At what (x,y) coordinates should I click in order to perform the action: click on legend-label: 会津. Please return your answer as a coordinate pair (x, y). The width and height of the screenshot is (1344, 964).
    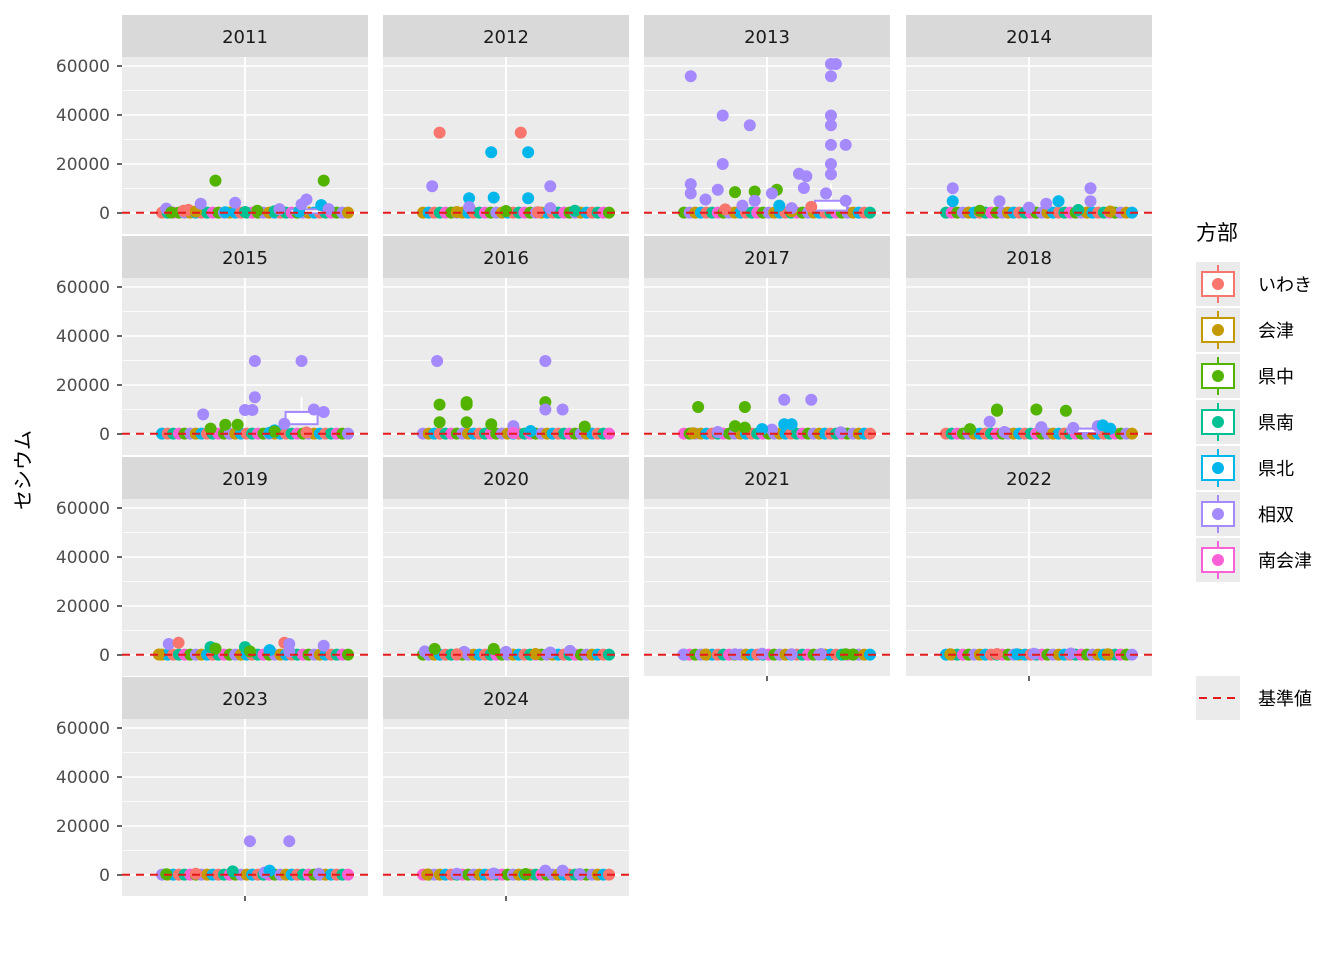
    Looking at the image, I should click on (1276, 331).